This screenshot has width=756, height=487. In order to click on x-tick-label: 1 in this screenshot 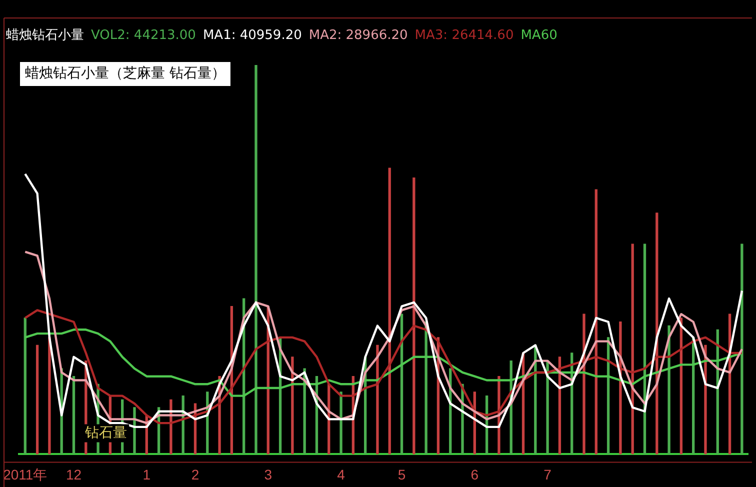, I will do `click(146, 474)`.